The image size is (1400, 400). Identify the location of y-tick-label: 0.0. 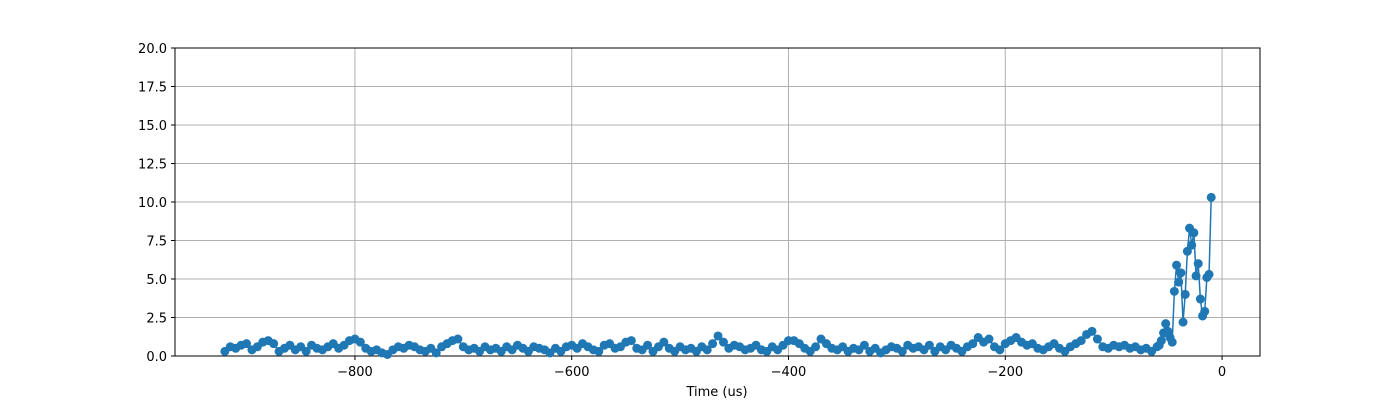
(156, 357).